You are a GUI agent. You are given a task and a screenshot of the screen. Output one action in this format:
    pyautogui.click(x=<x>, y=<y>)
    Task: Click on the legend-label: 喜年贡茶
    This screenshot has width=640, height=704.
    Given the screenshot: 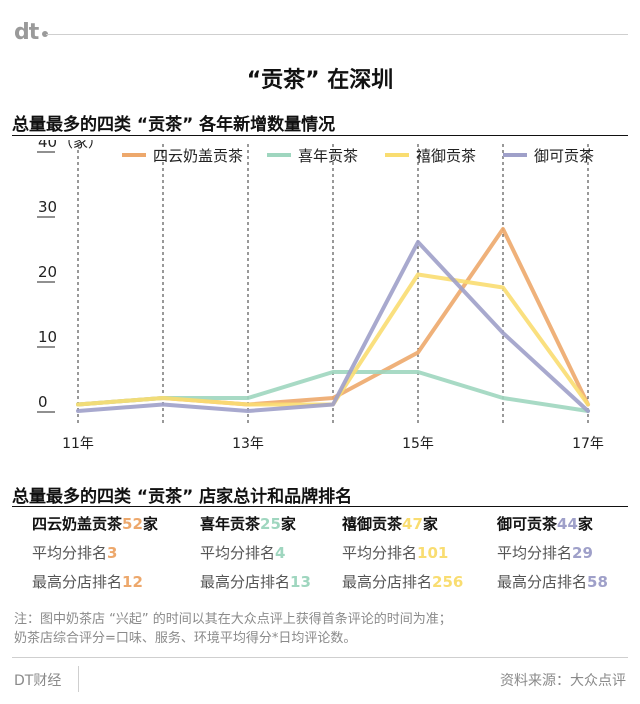 What is the action you would take?
    pyautogui.click(x=328, y=156)
    